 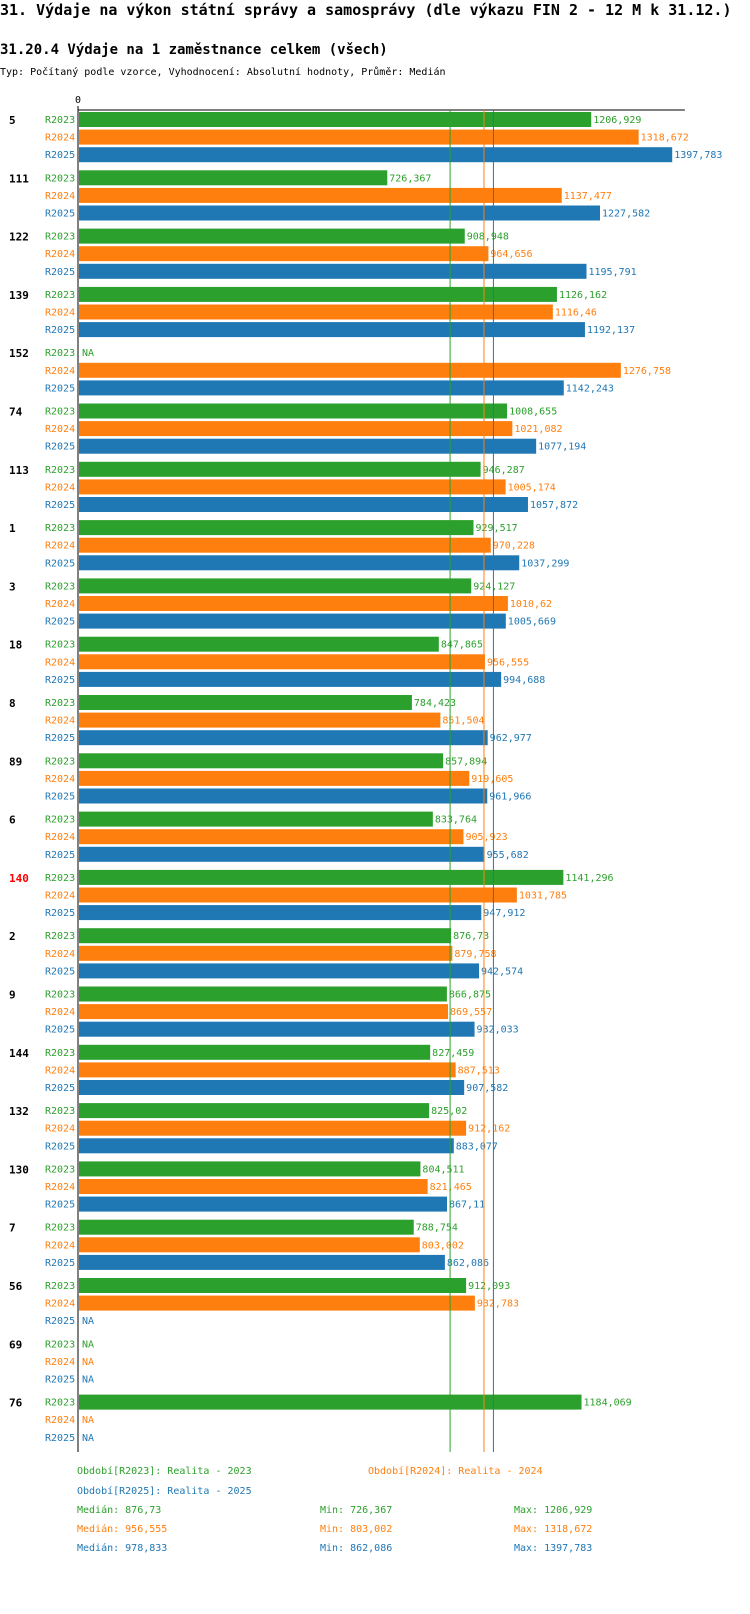 What do you see at coordinates (12, 936) in the screenshot?
I see `group-label: 2` at bounding box center [12, 936].